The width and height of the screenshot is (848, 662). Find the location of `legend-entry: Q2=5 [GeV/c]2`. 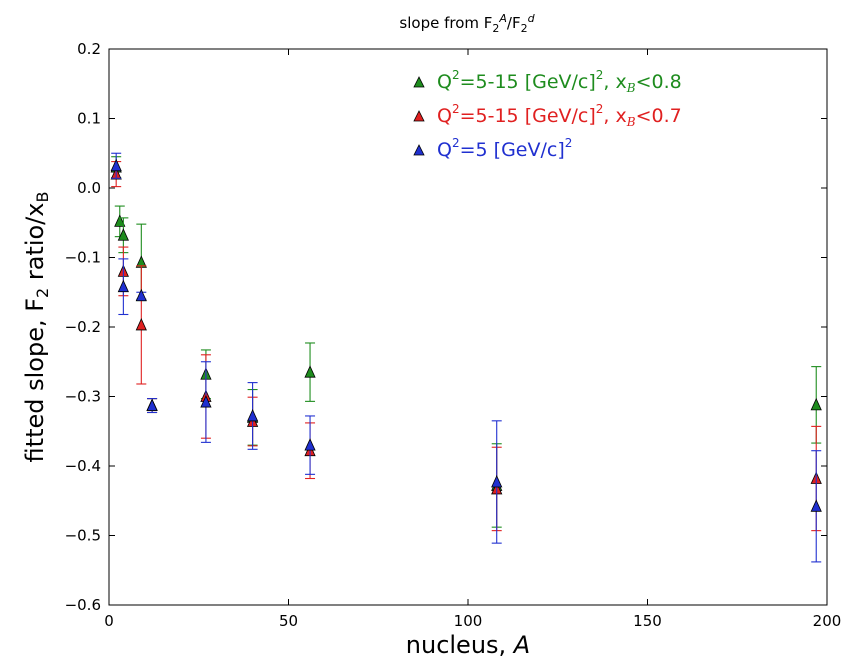

legend-entry: Q2=5 [GeV/c]2 is located at coordinates (504, 148).